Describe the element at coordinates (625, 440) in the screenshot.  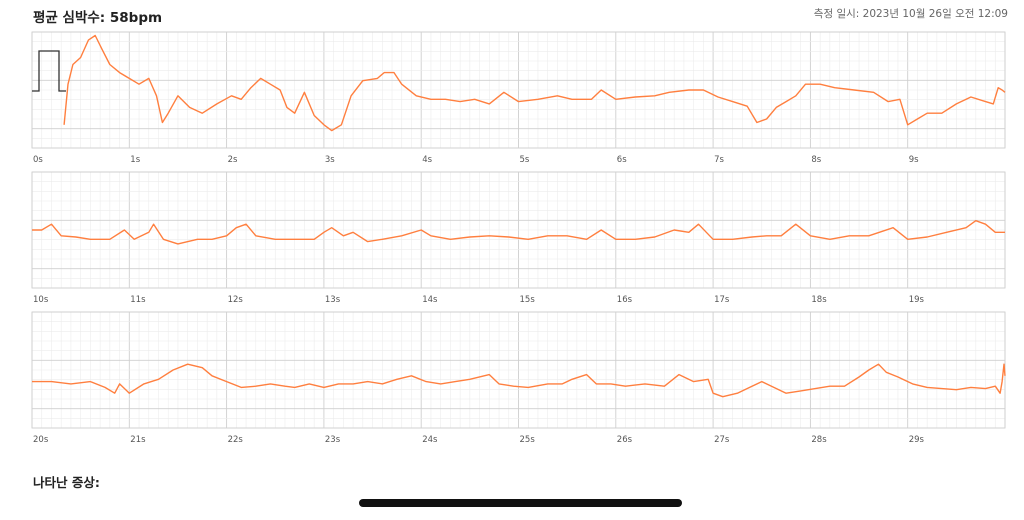
I see `tick-label: 26s` at that location.